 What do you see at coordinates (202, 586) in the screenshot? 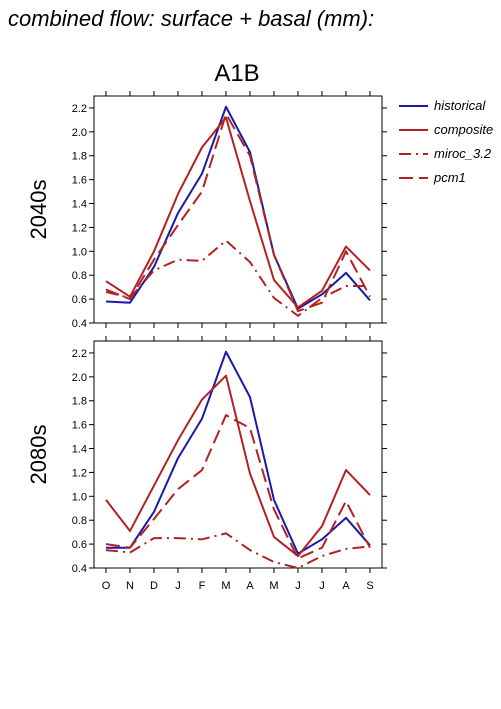
I see `x-tick-label: F` at bounding box center [202, 586].